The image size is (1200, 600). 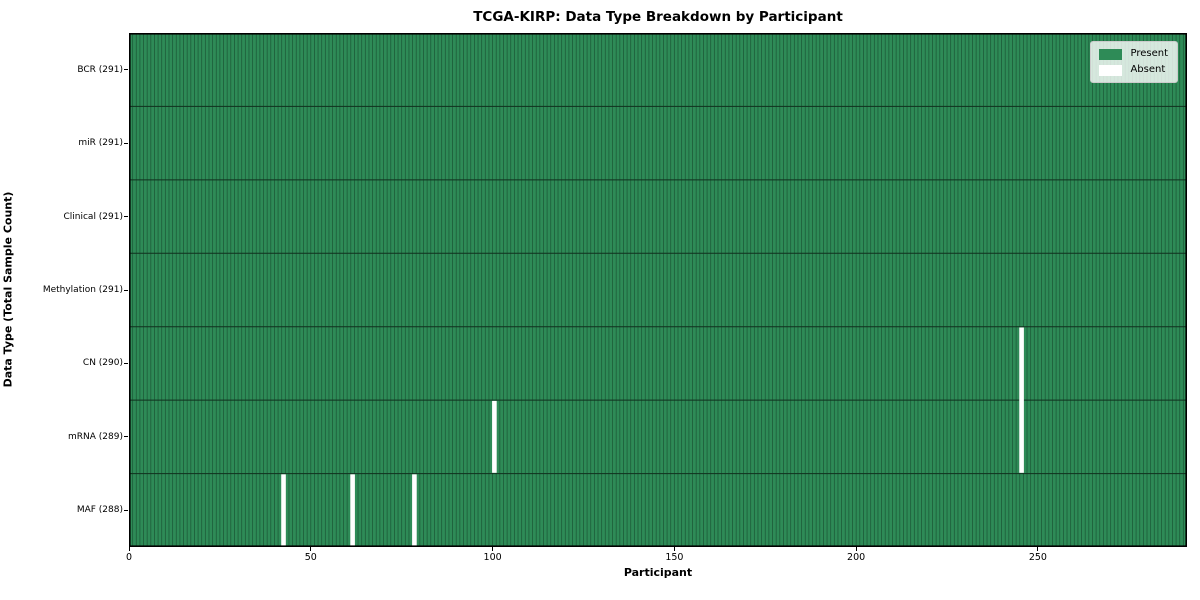 What do you see at coordinates (99, 510) in the screenshot?
I see `y-tick-label: MAF (288)` at bounding box center [99, 510].